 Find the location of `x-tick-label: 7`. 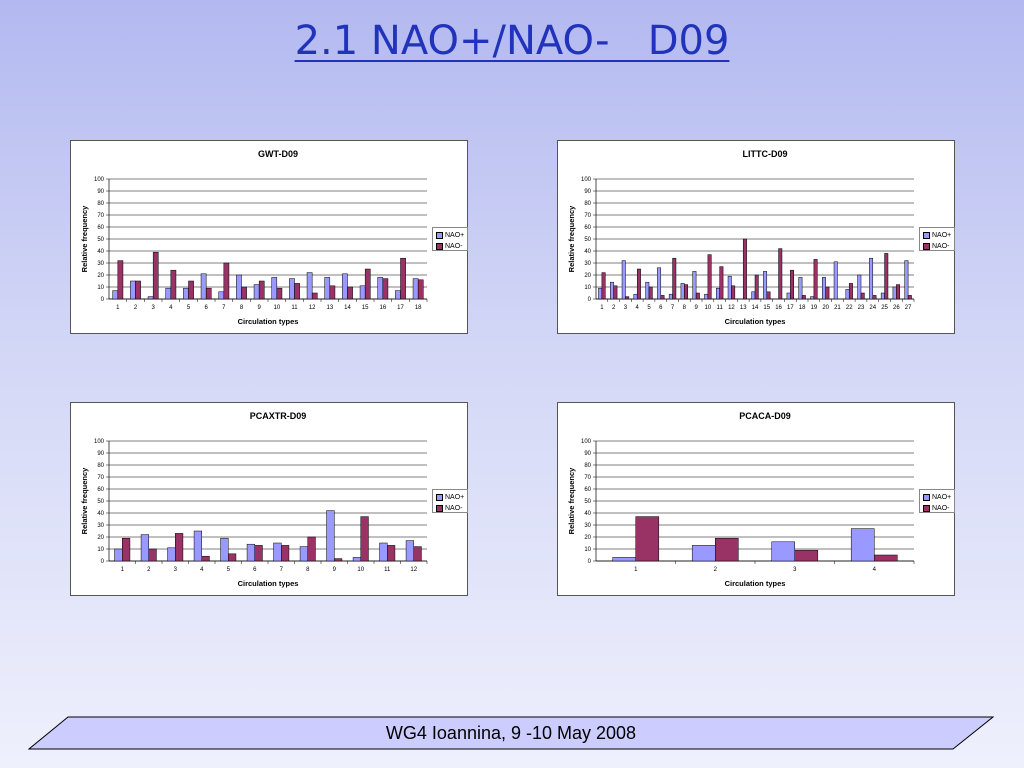

x-tick-label: 7 is located at coordinates (224, 308).